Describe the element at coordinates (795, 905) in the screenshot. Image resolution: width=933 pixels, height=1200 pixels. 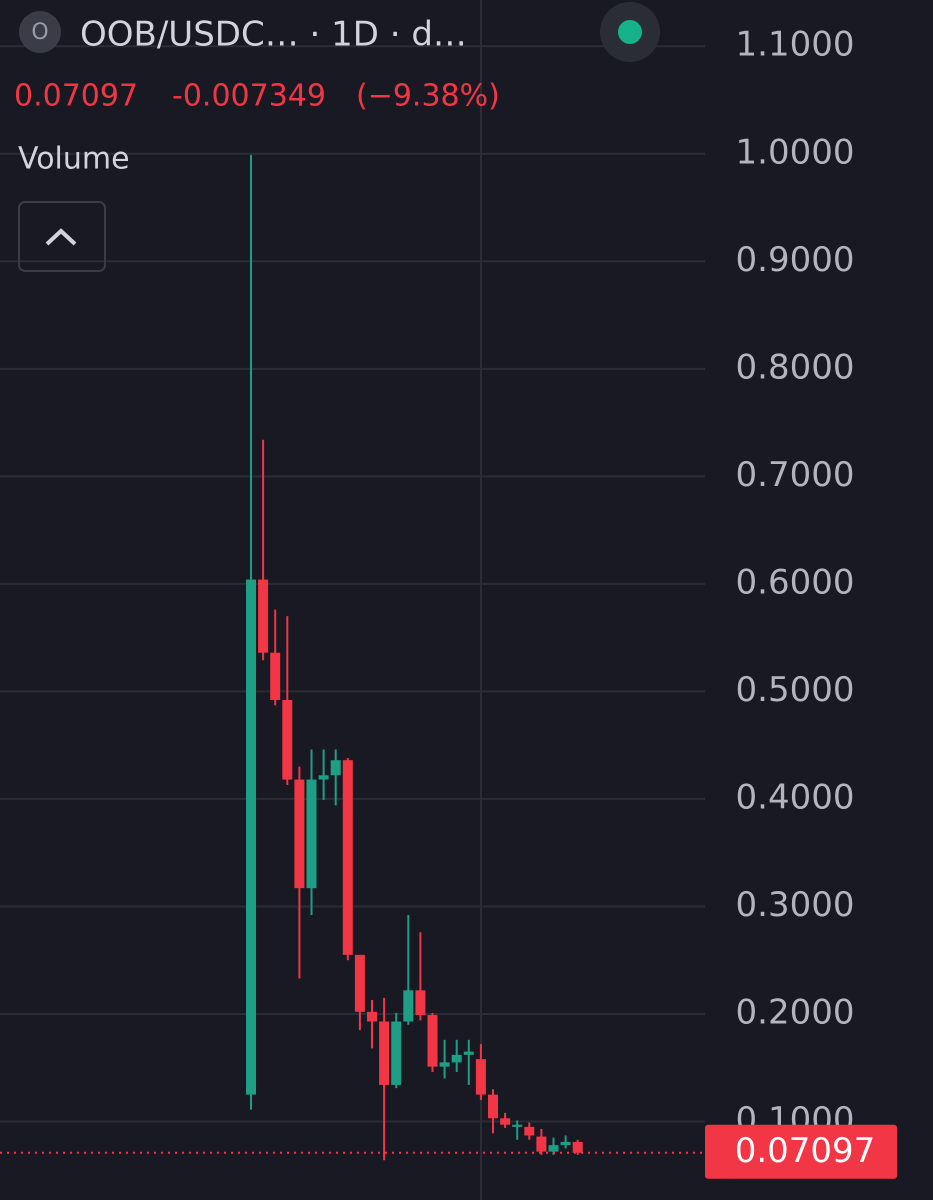
I see `y-tick-label: 0.3000` at that location.